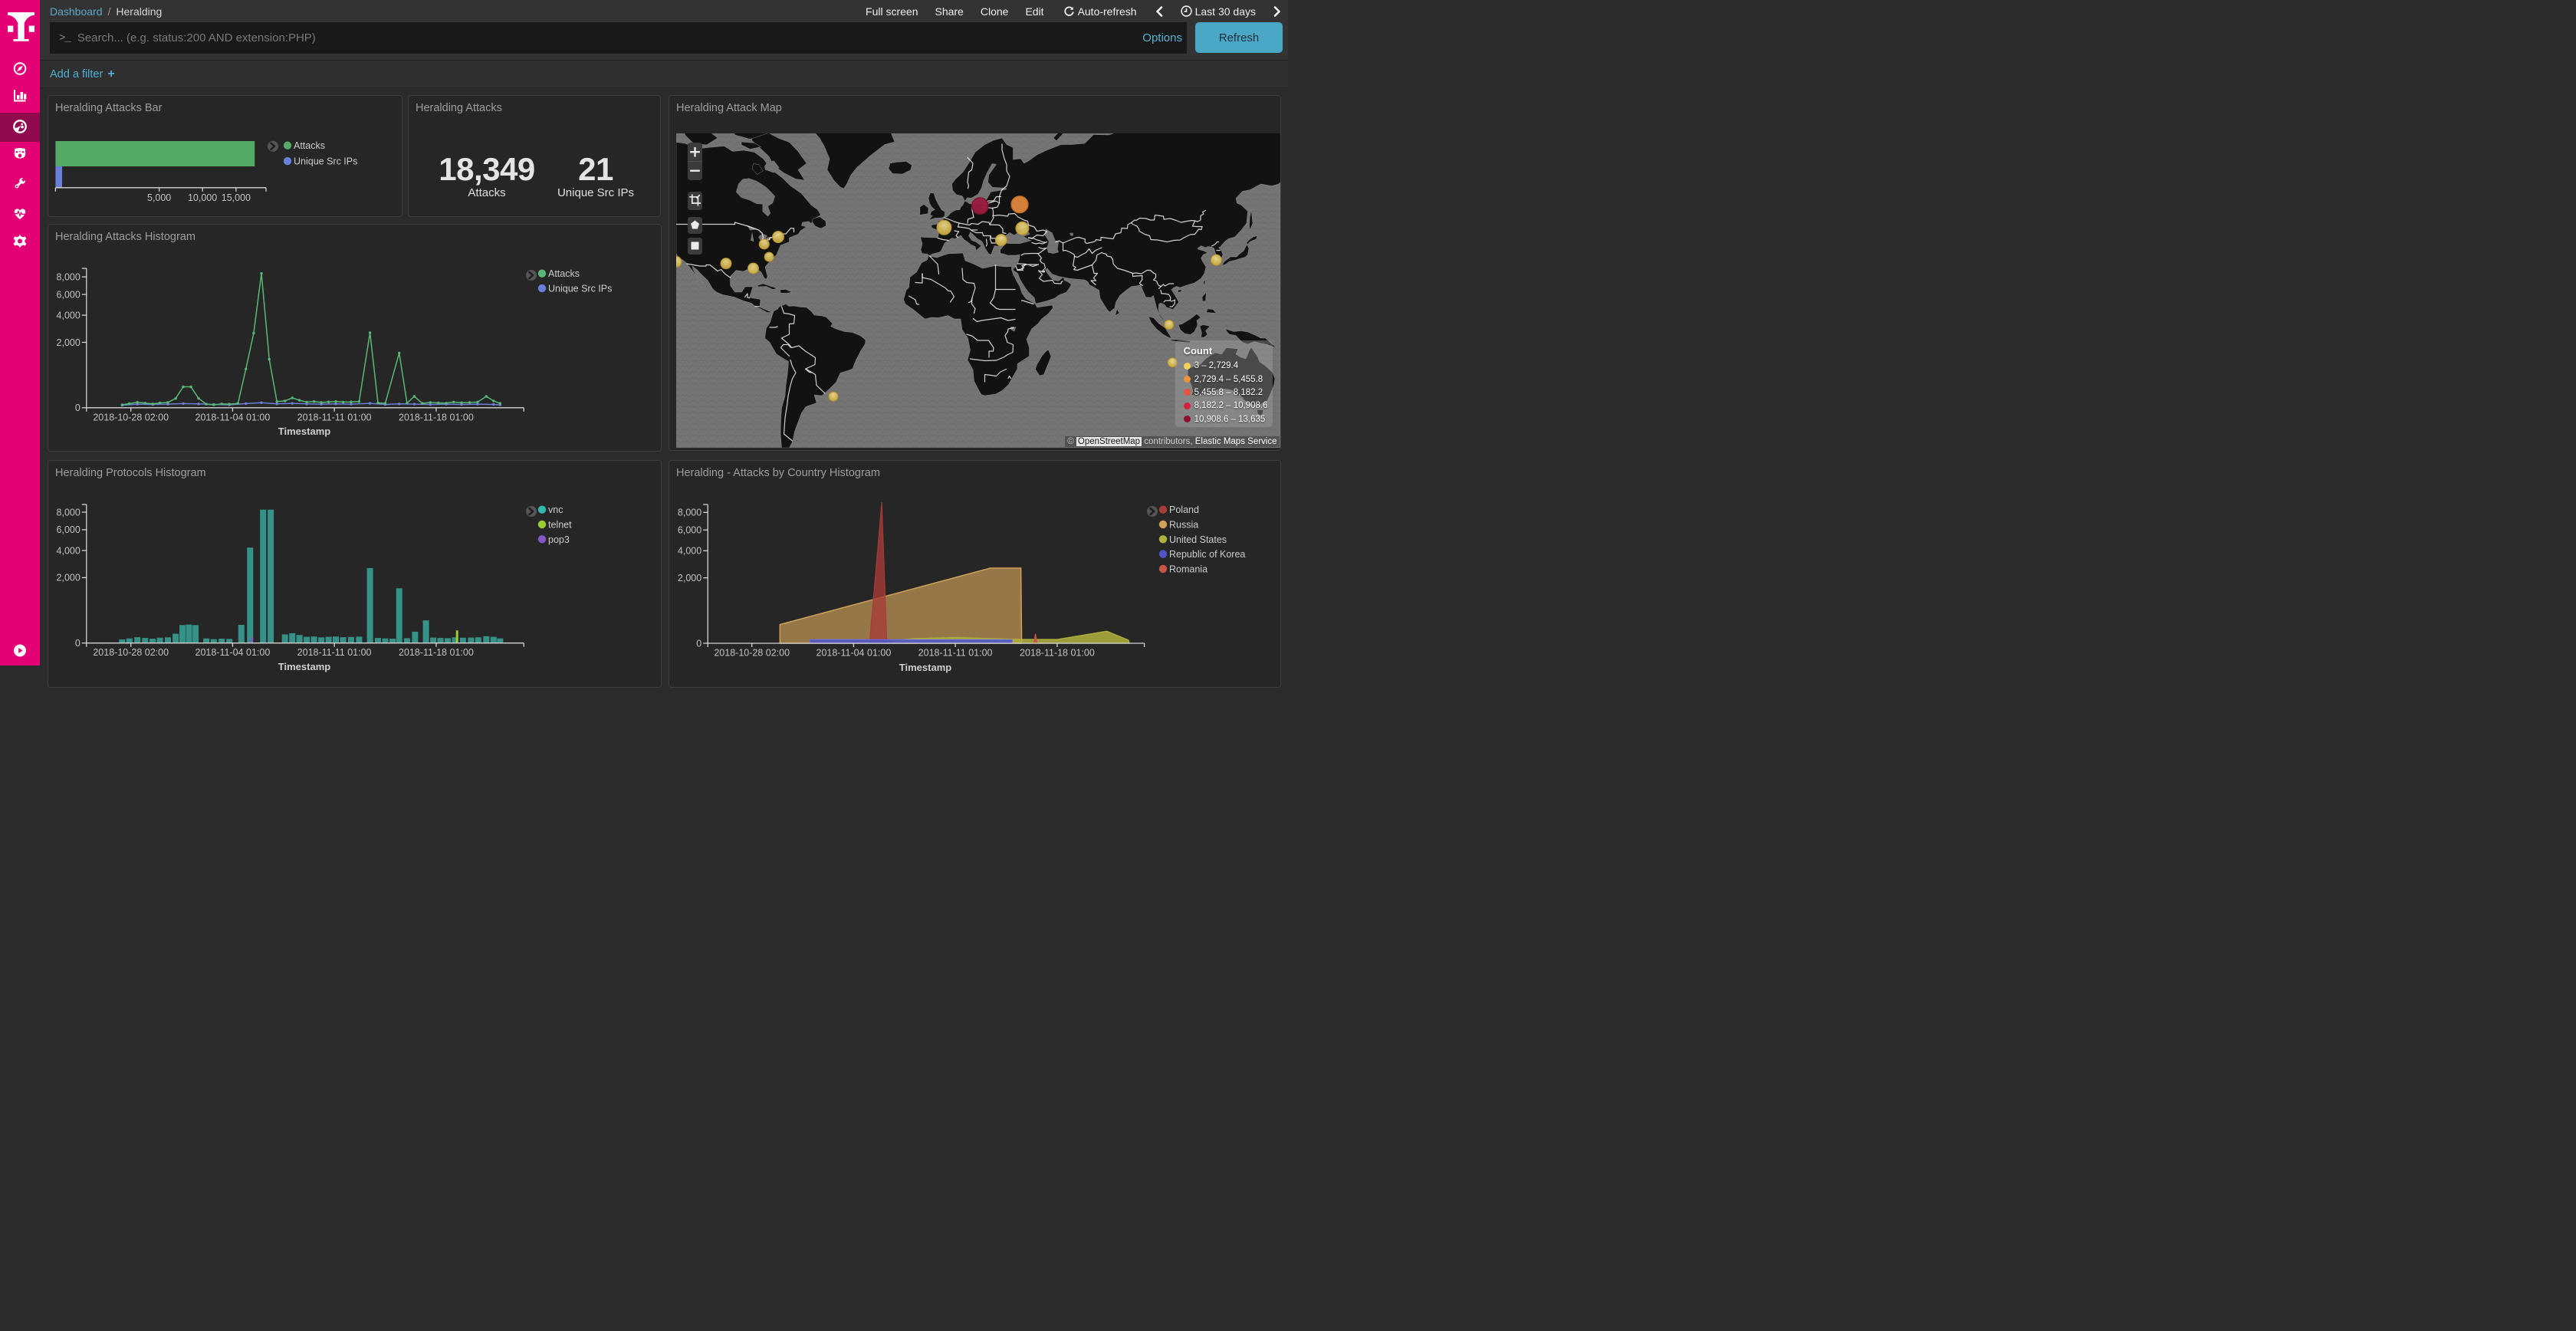 The image size is (2576, 1331). What do you see at coordinates (1188, 569) in the screenshot?
I see `svg-text: Romania` at bounding box center [1188, 569].